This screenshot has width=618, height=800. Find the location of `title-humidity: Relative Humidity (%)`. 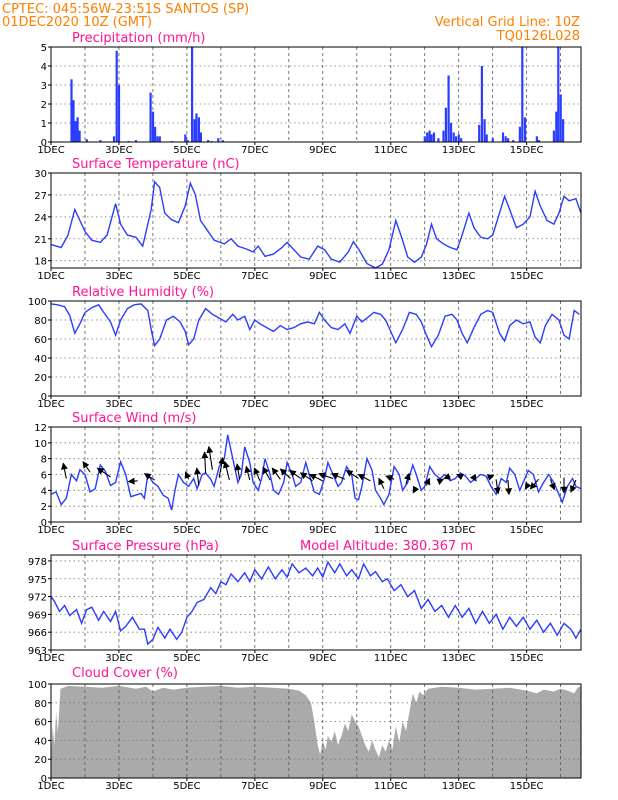

title-humidity: Relative Humidity (%) is located at coordinates (143, 292).